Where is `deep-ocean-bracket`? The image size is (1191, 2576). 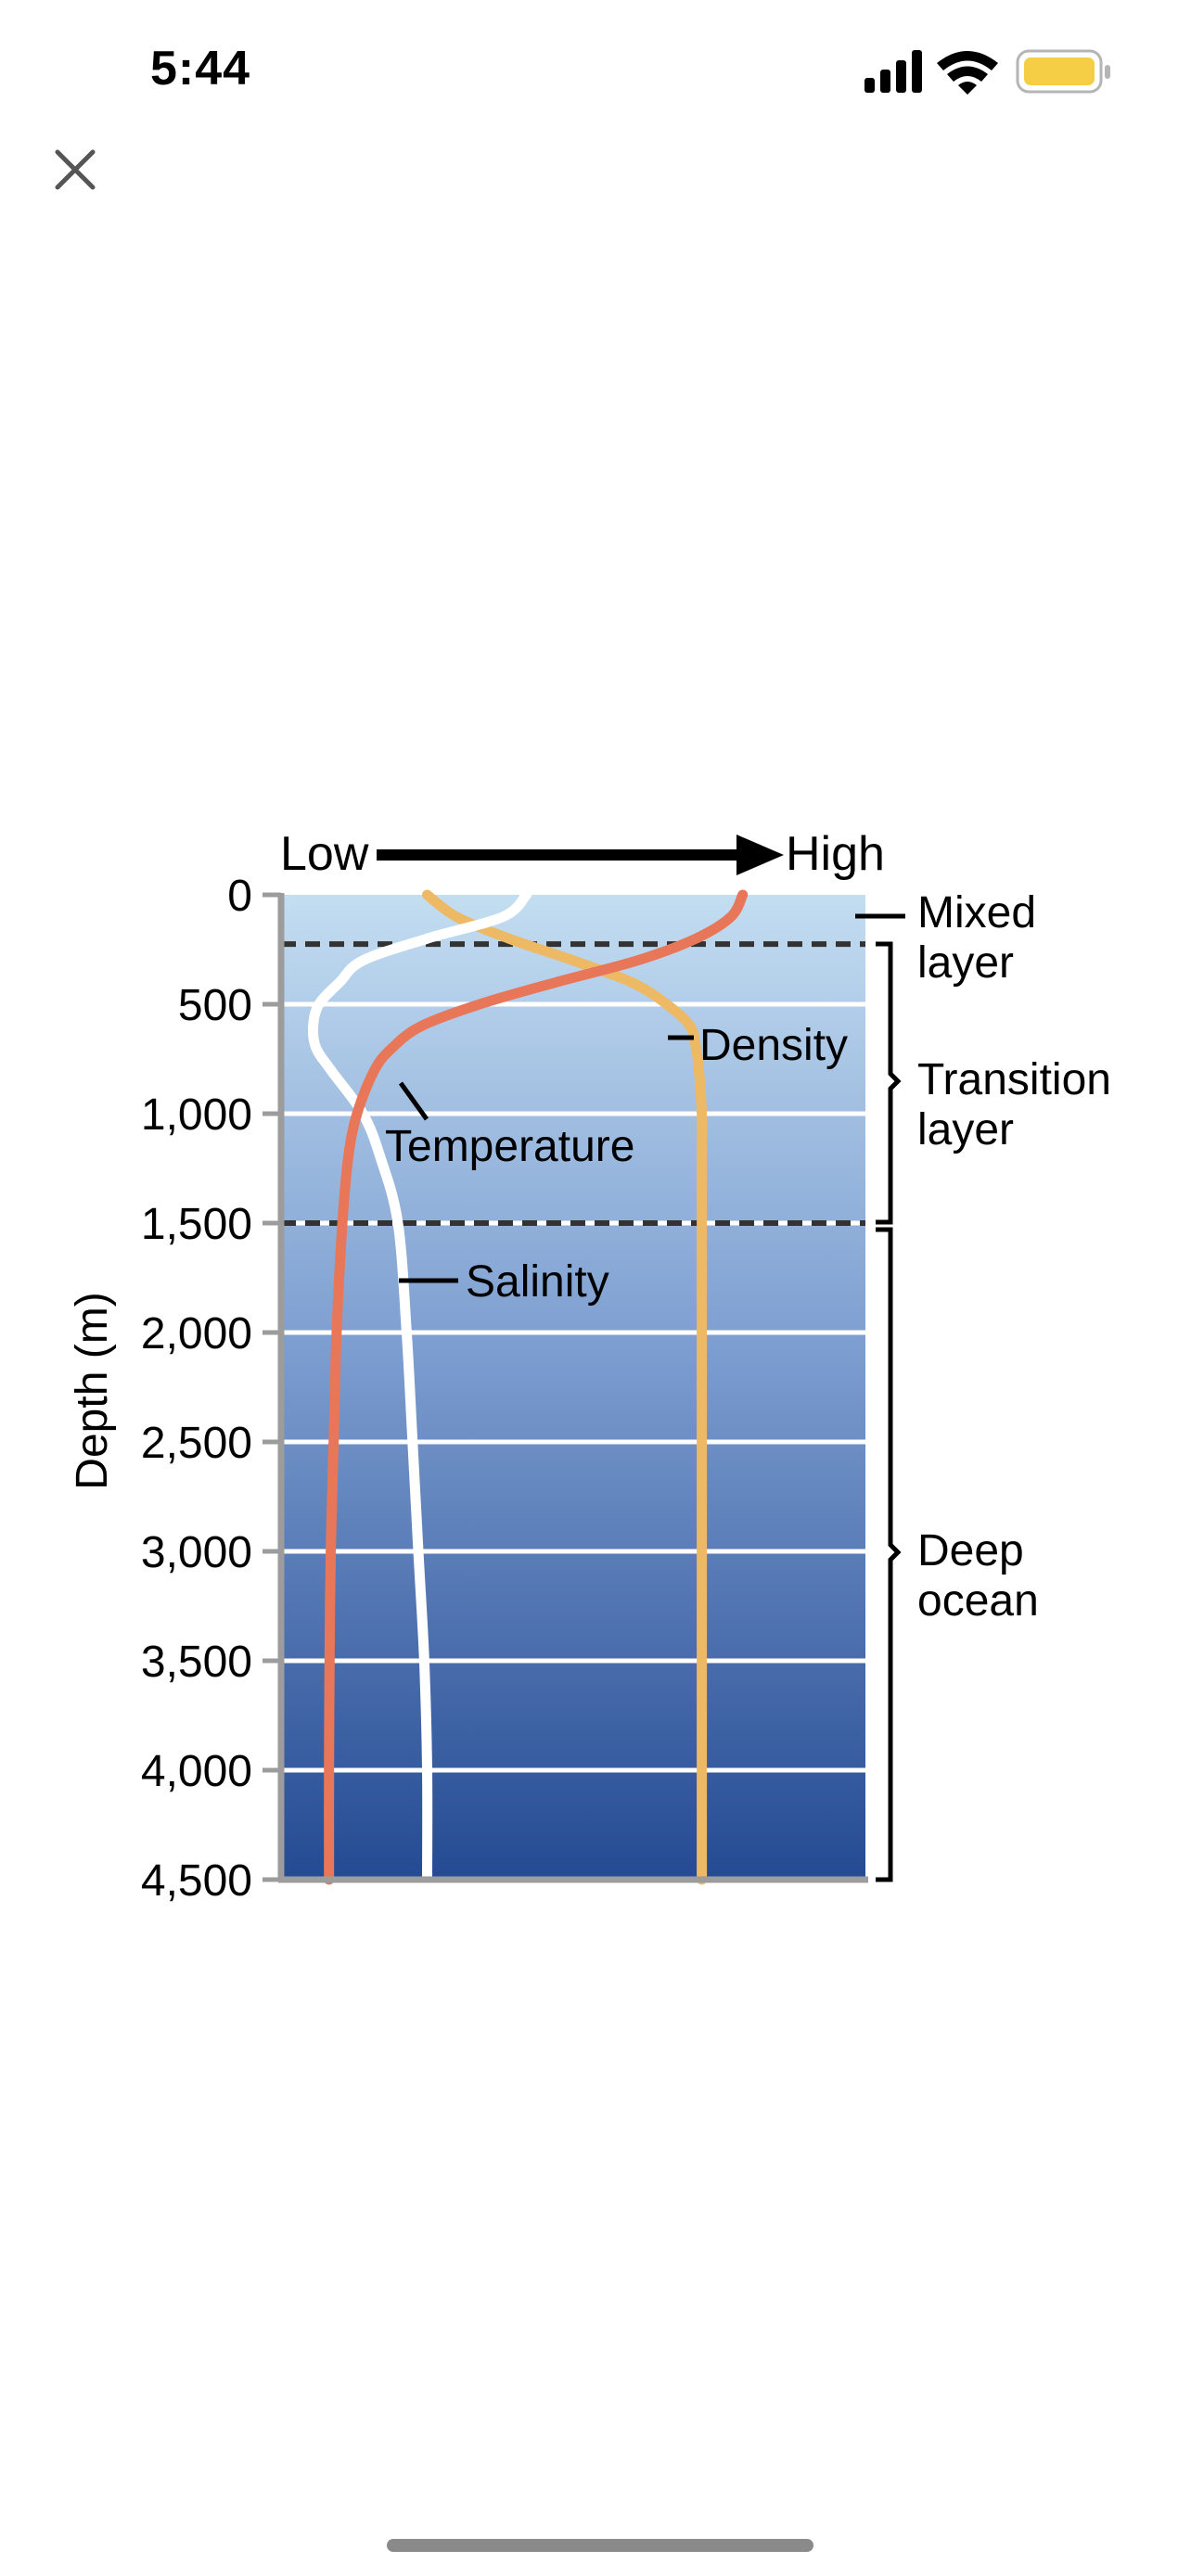 deep-ocean-bracket is located at coordinates (889, 1554).